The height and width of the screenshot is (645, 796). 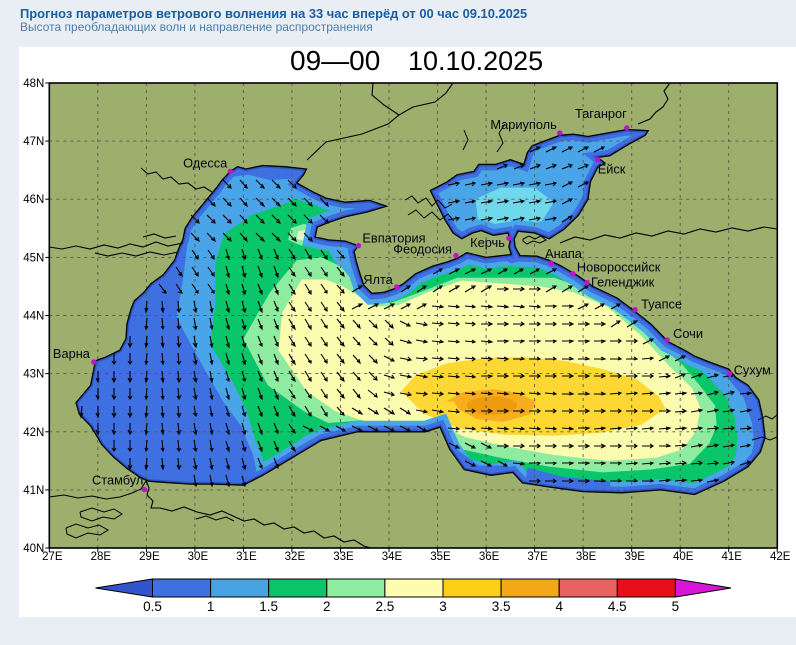 What do you see at coordinates (268, 606) in the screenshot?
I see `svg-text: 1.5` at bounding box center [268, 606].